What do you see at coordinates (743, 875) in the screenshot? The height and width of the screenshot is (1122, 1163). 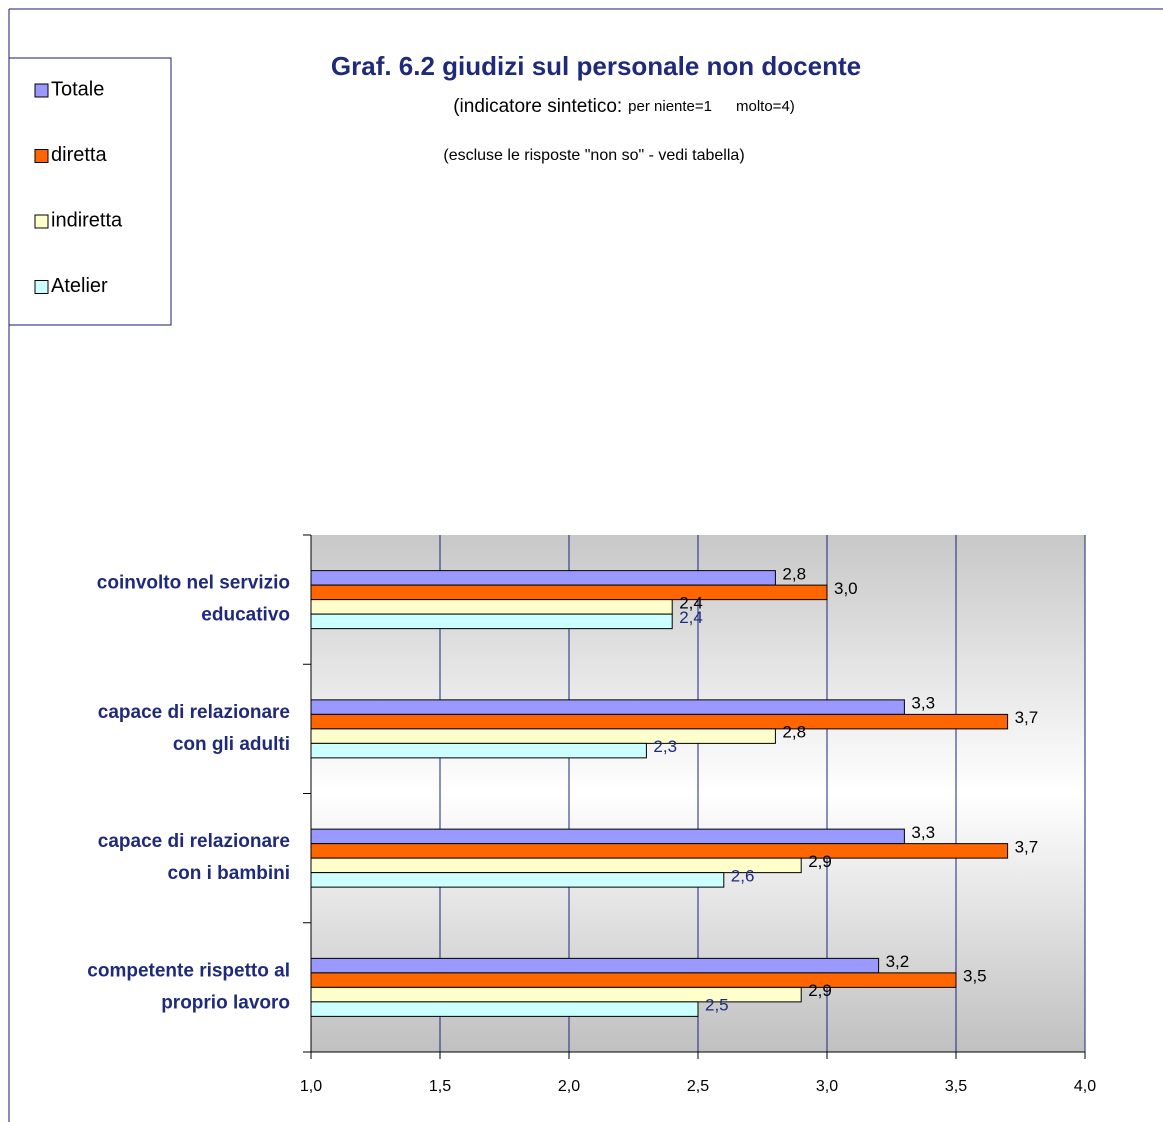 I see `value-label: 2,6` at bounding box center [743, 875].